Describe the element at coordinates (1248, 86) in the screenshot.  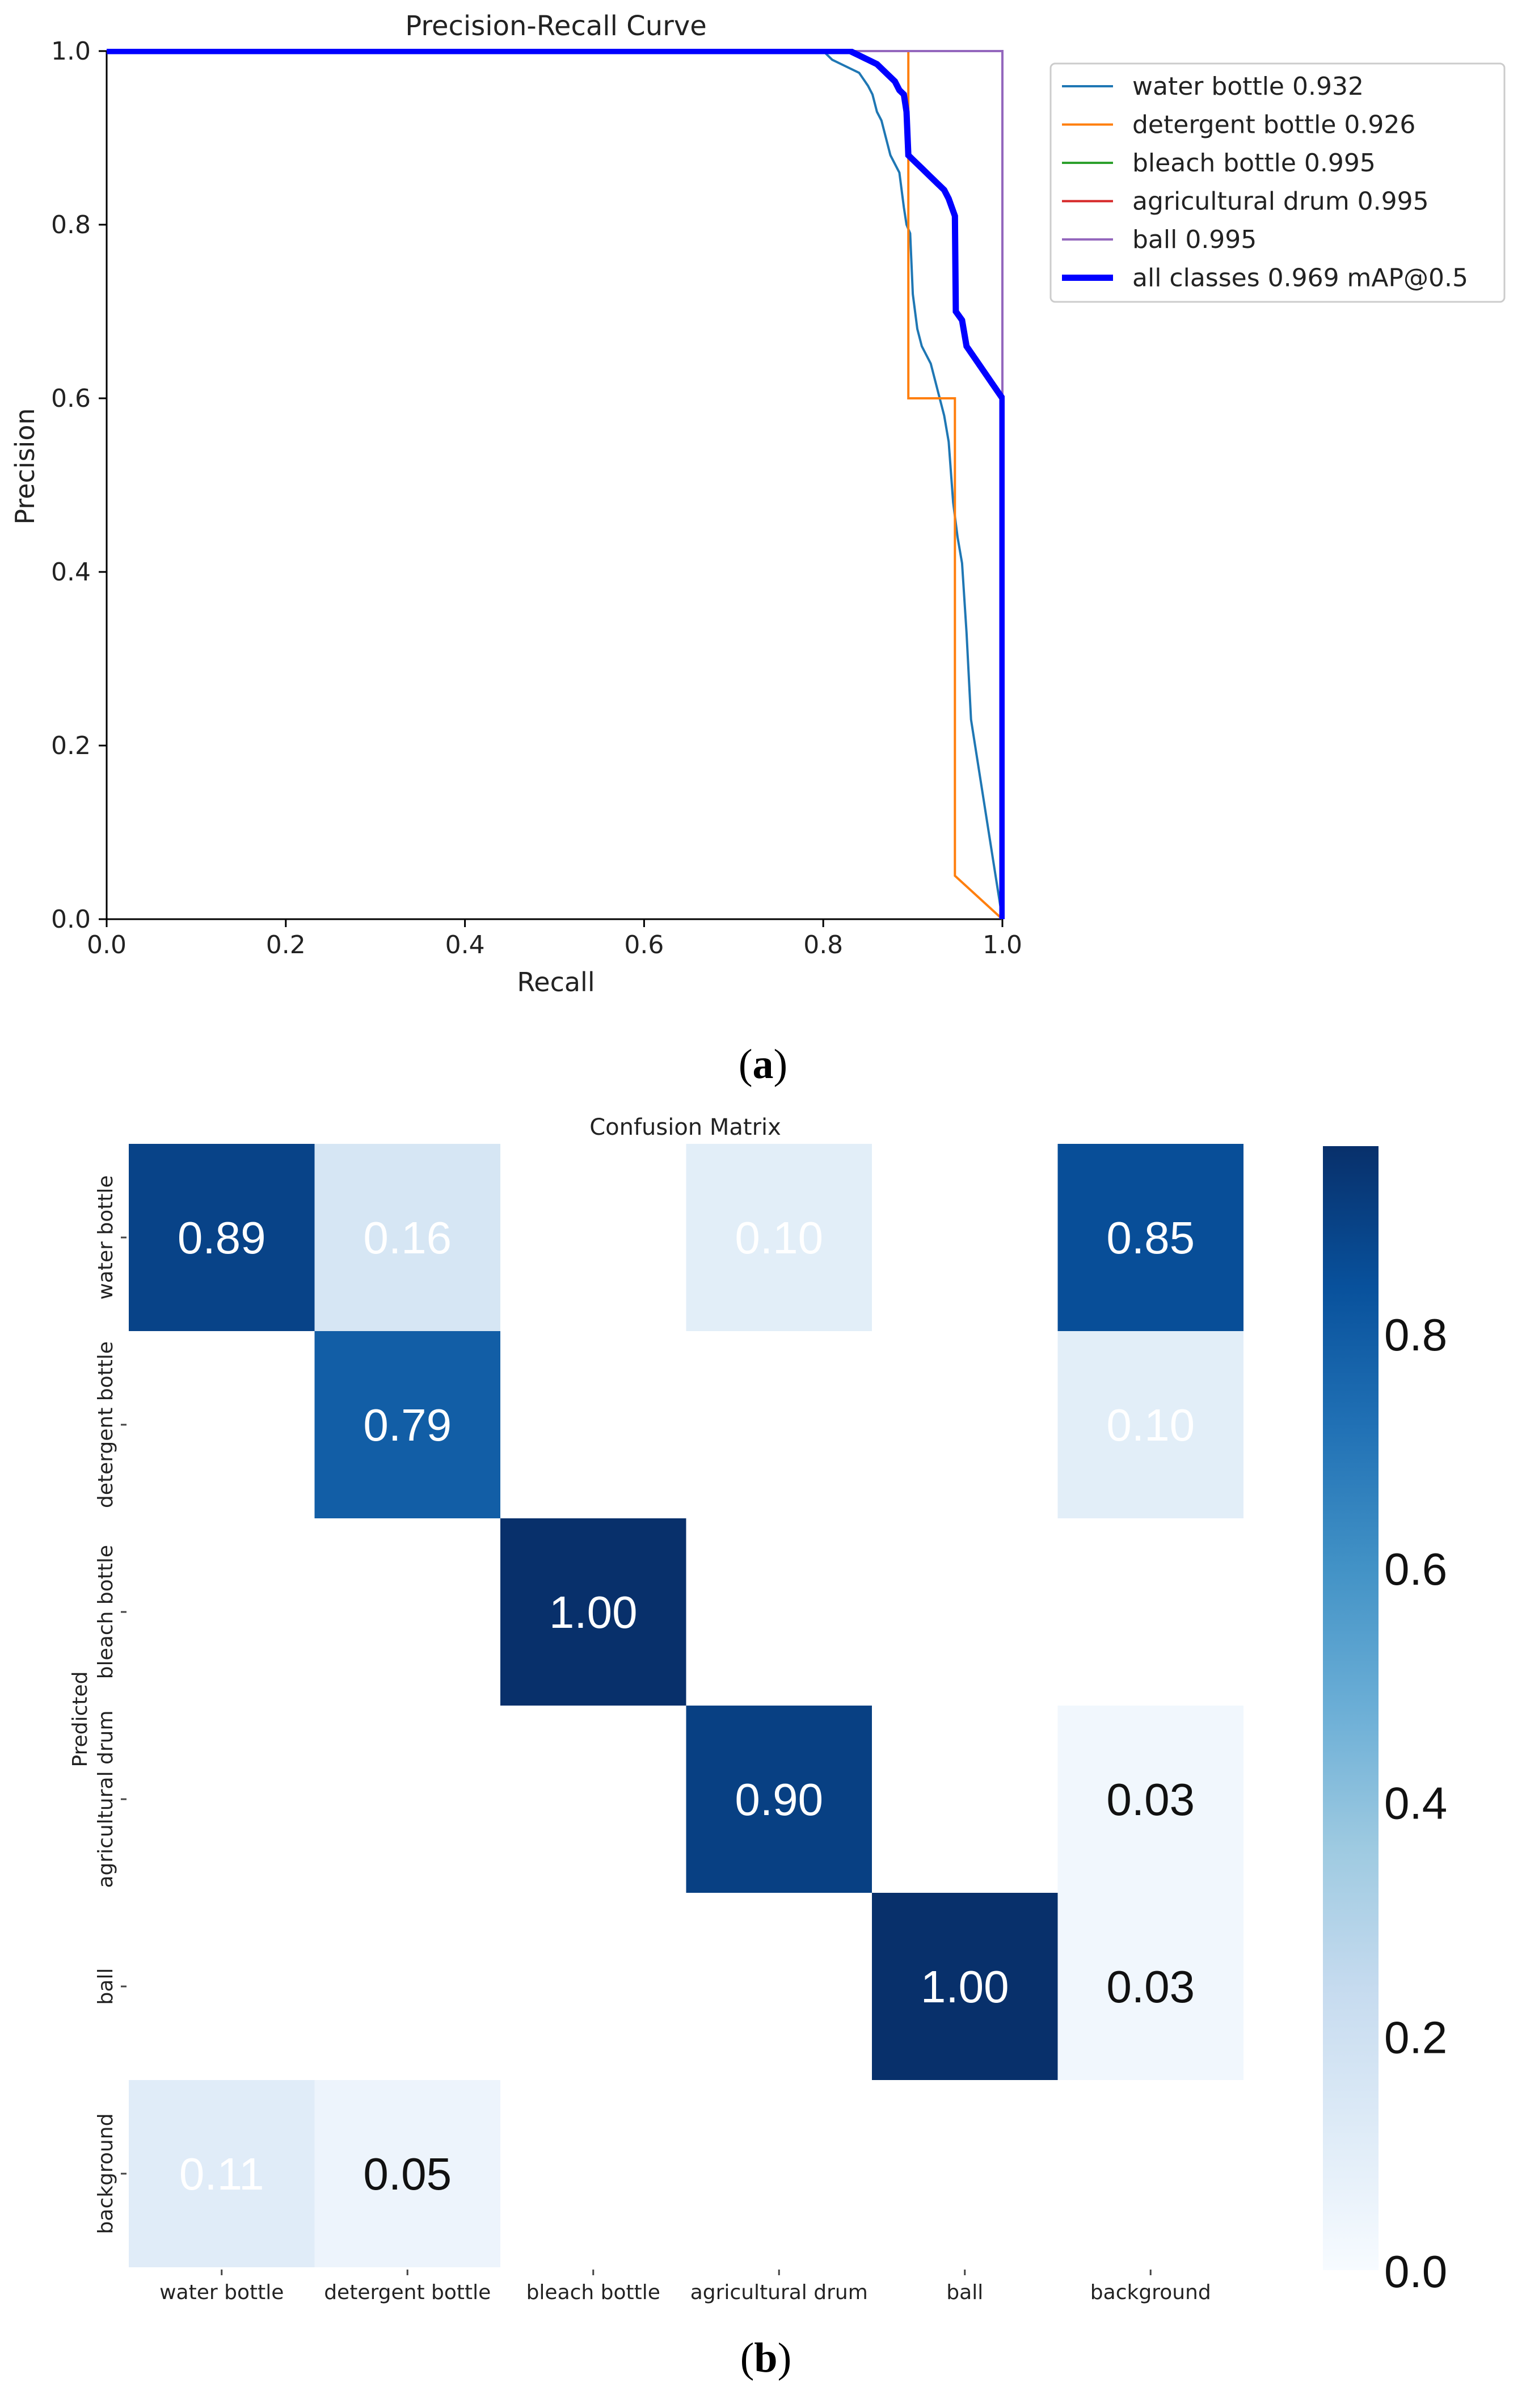
I see `pr-legend-entry: water bottle 0.932` at that location.